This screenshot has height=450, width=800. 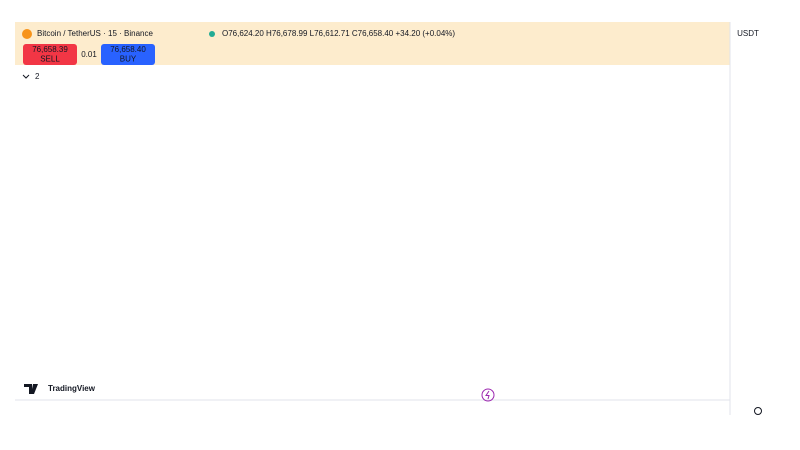 I want to click on brand: TradingView, so click(x=72, y=388).